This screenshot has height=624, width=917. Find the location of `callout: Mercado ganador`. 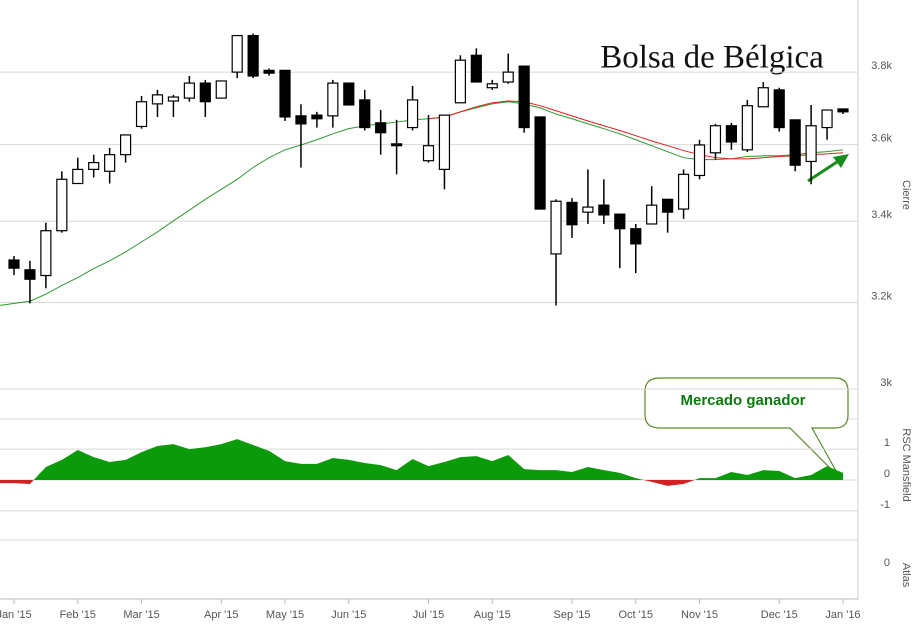

callout: Mercado ganador is located at coordinates (746, 428).